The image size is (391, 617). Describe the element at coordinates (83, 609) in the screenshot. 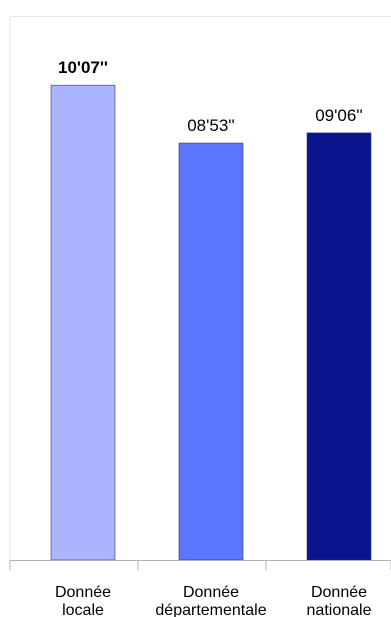

I see `x-tick-label-1-line-2: locale` at that location.